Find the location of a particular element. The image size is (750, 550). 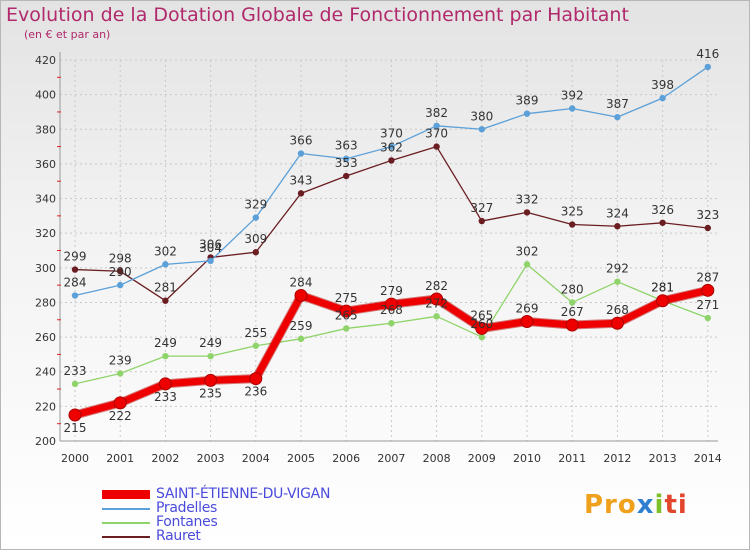

legend-label: Pradelles is located at coordinates (187, 508).